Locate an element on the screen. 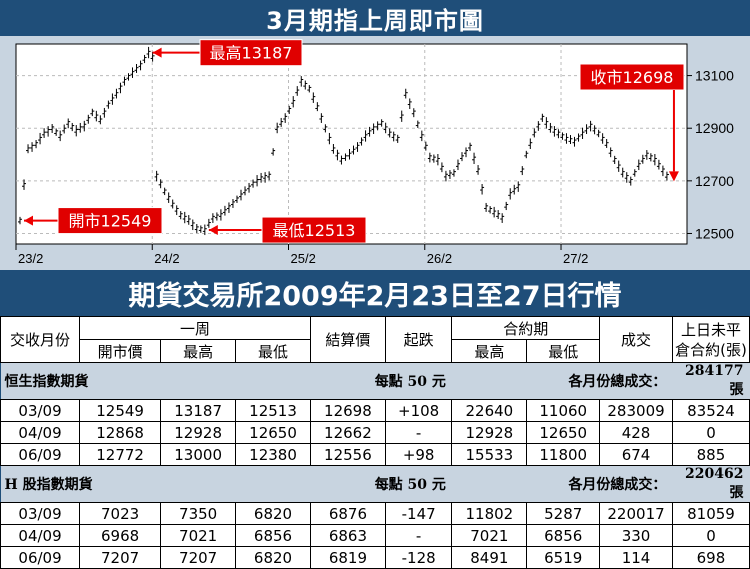 This screenshot has width=750, height=569. col-contract: 合約期 is located at coordinates (526, 328).